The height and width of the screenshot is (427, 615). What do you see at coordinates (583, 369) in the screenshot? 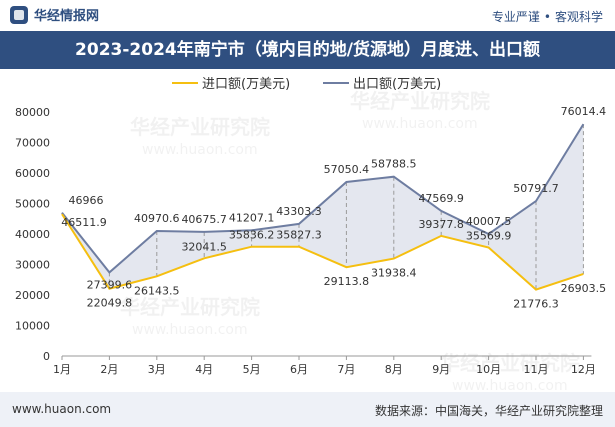
I see `x-tick-label: 12月` at bounding box center [583, 369].